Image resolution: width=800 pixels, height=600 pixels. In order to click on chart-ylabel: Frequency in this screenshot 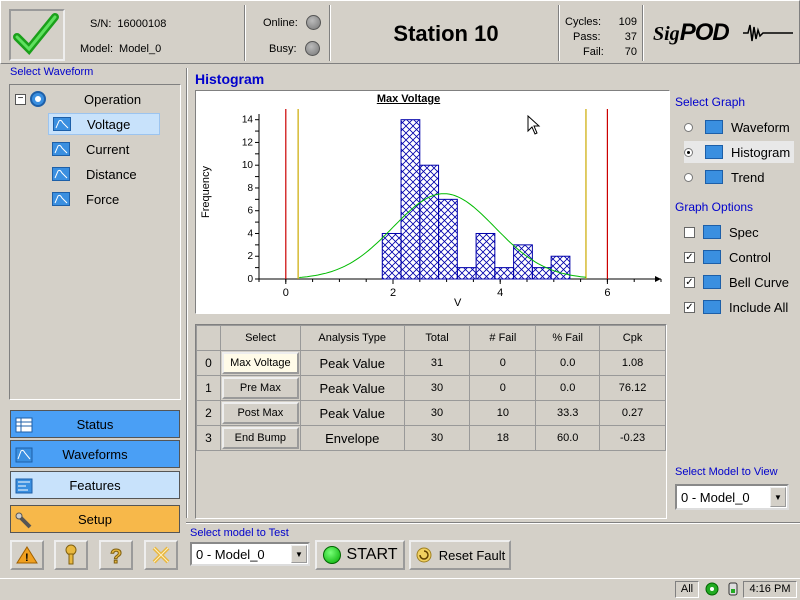, I will do `click(206, 192)`.